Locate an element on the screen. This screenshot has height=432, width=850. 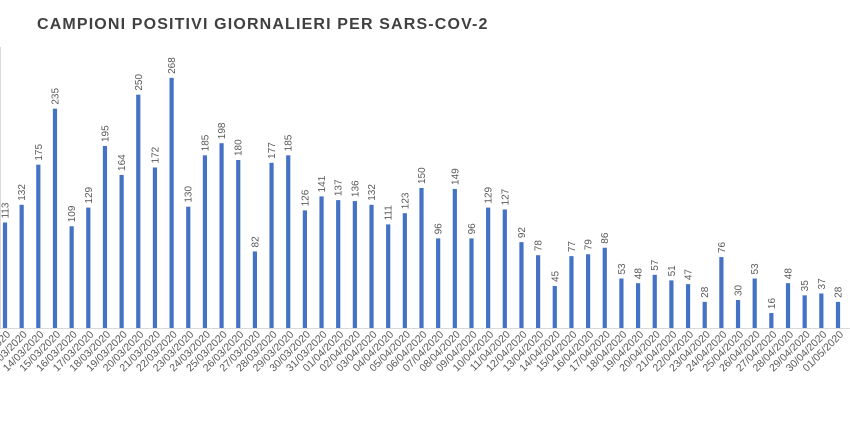
data-label-36: 79 is located at coordinates (589, 245).